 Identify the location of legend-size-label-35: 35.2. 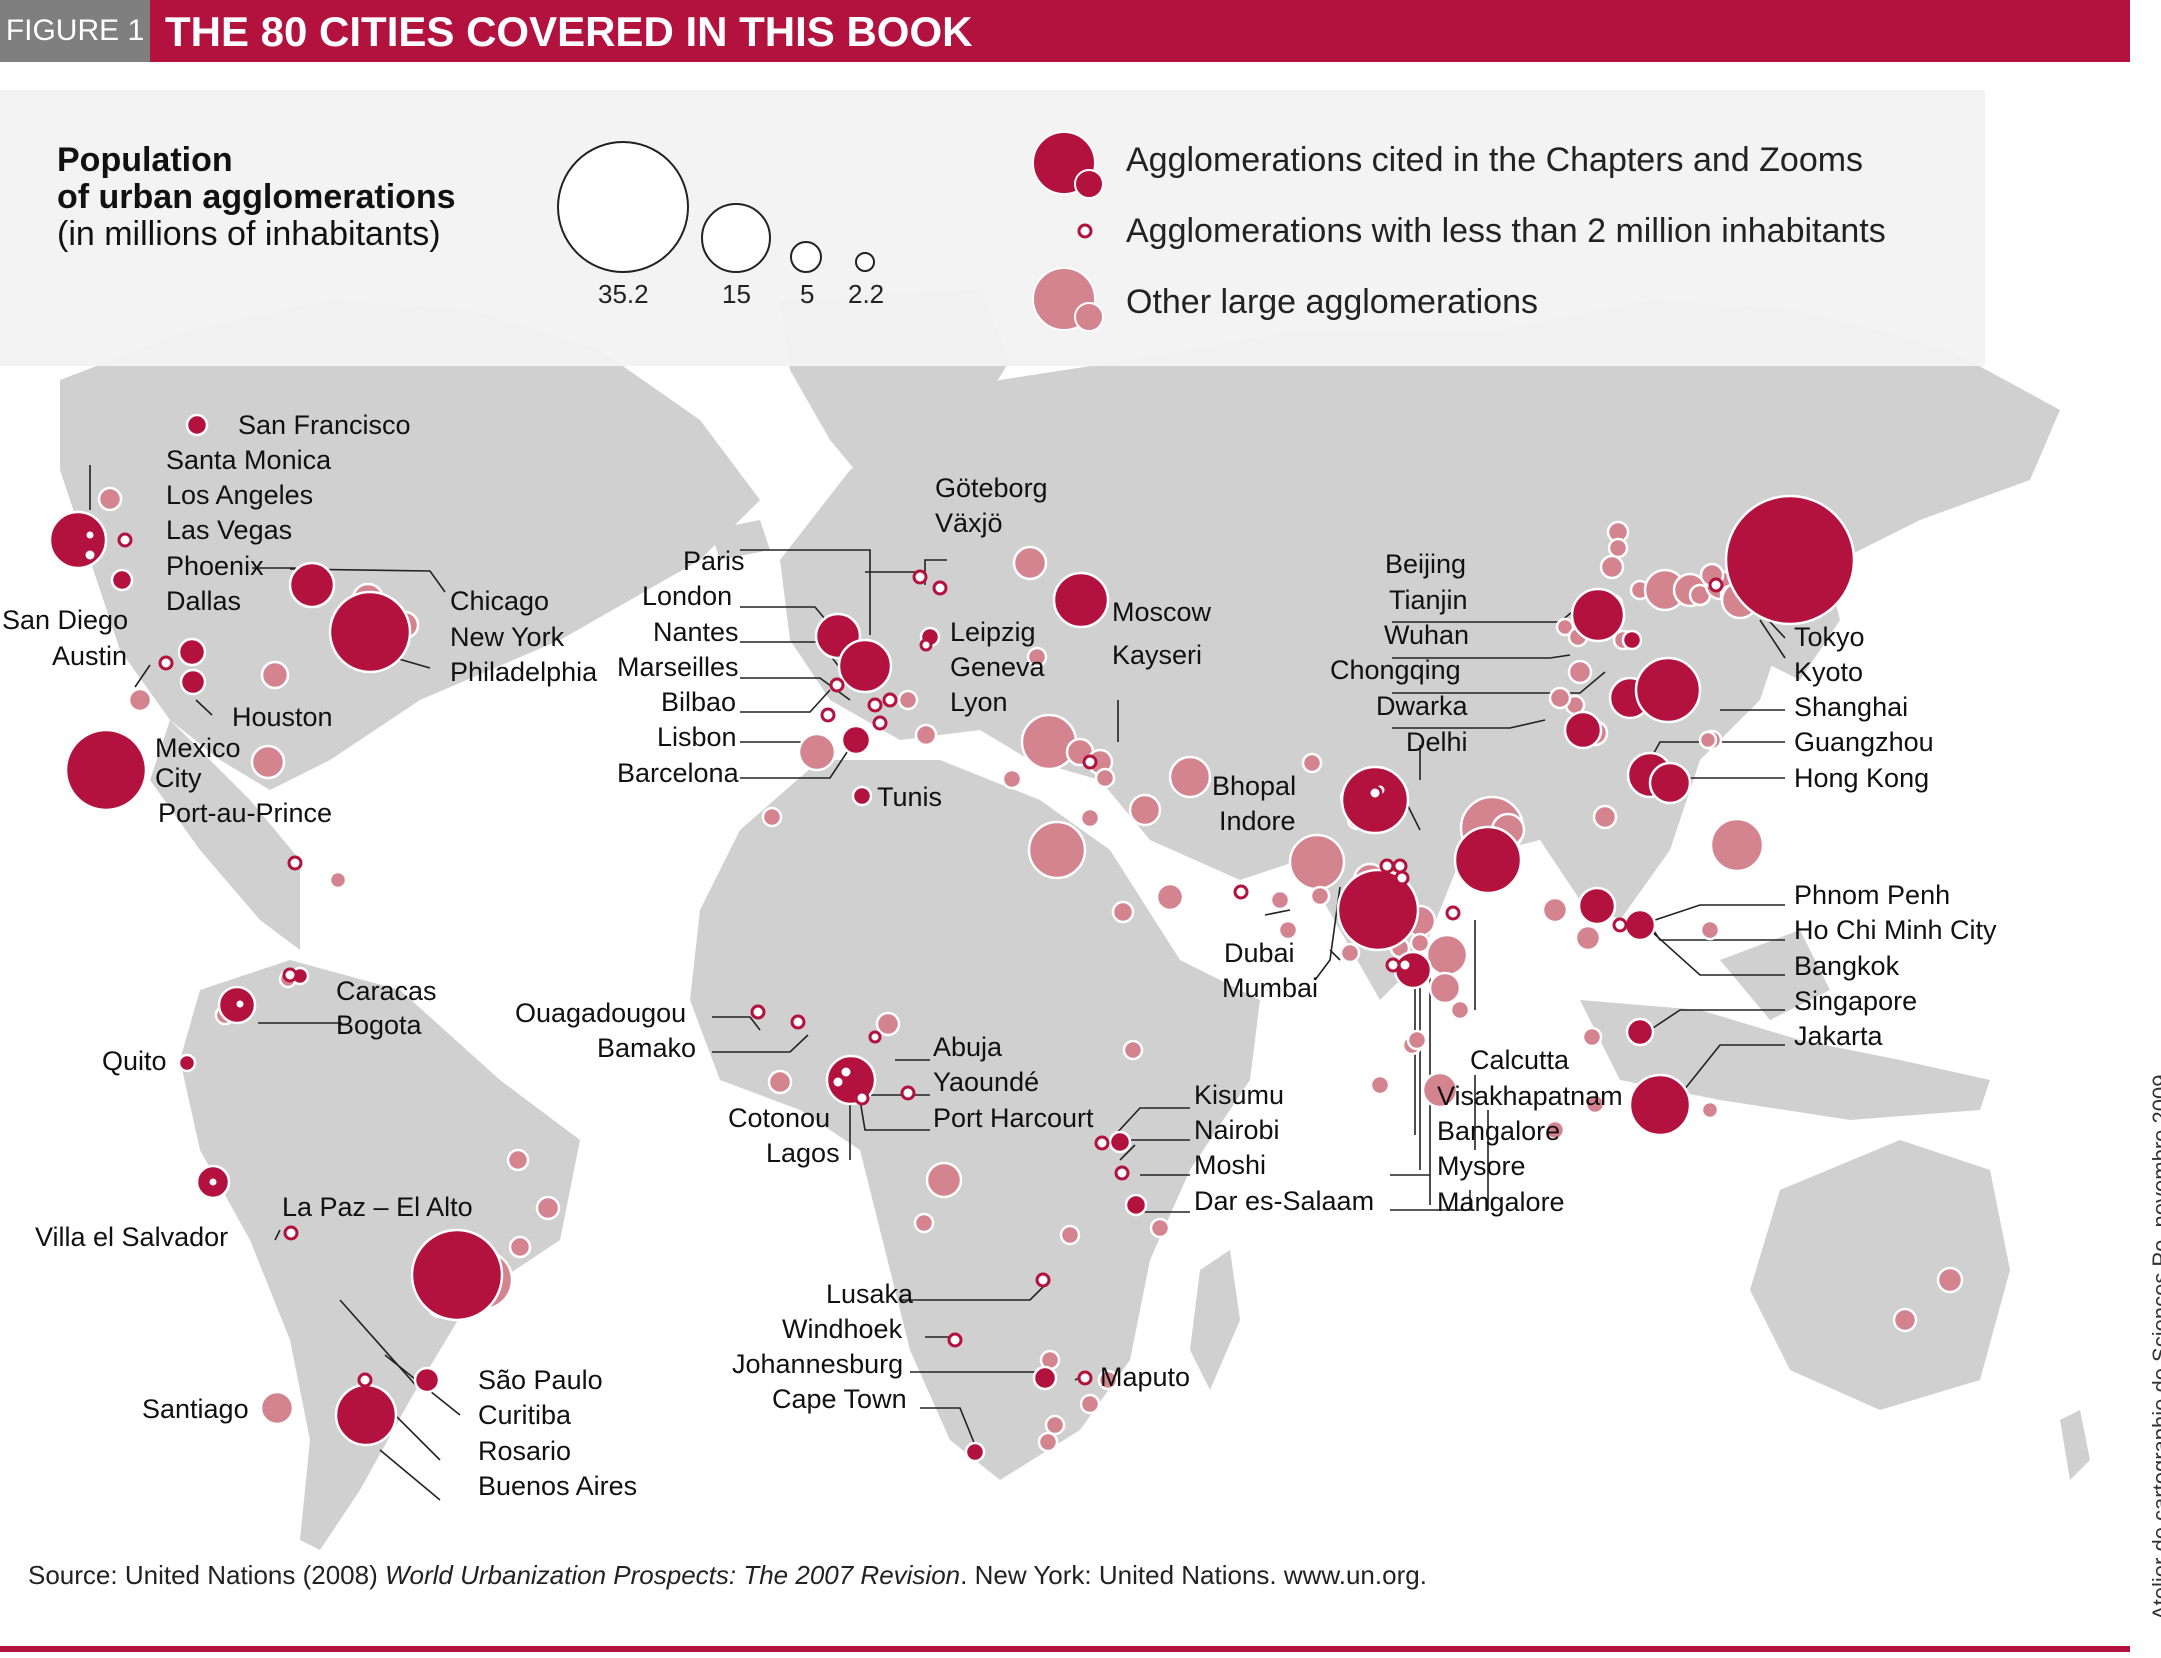
(623, 294).